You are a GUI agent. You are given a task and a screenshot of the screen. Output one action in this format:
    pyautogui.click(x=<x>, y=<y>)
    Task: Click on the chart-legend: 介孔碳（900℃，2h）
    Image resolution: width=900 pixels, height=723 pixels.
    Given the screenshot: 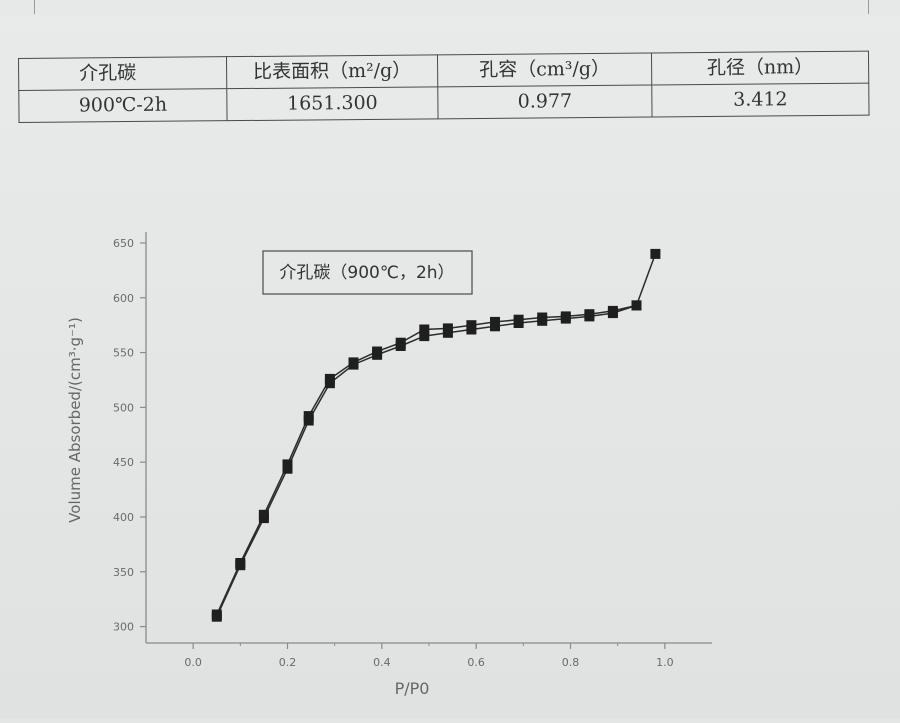 What is the action you would take?
    pyautogui.click(x=367, y=272)
    